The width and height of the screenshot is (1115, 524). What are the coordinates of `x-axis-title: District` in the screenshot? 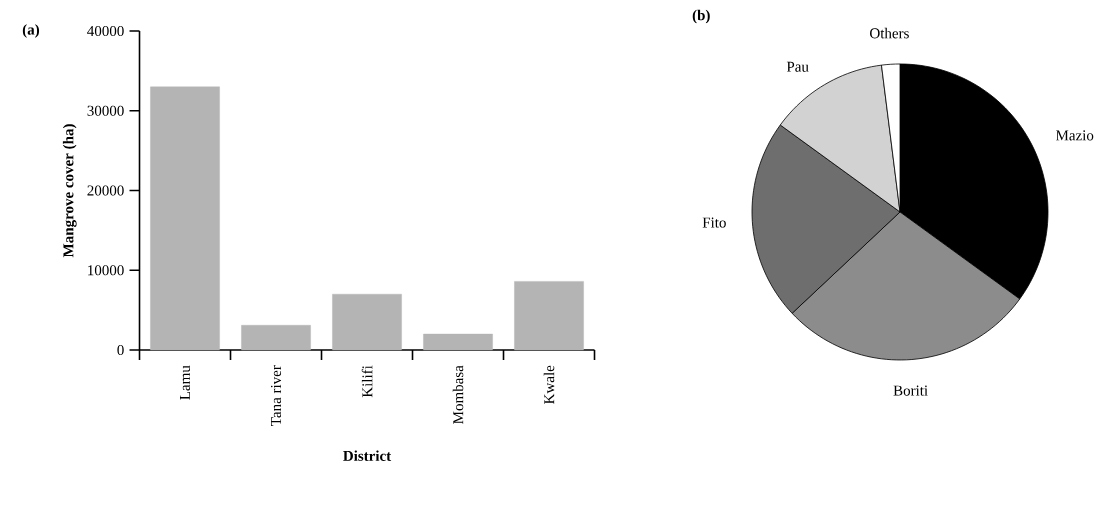 It's located at (367, 455).